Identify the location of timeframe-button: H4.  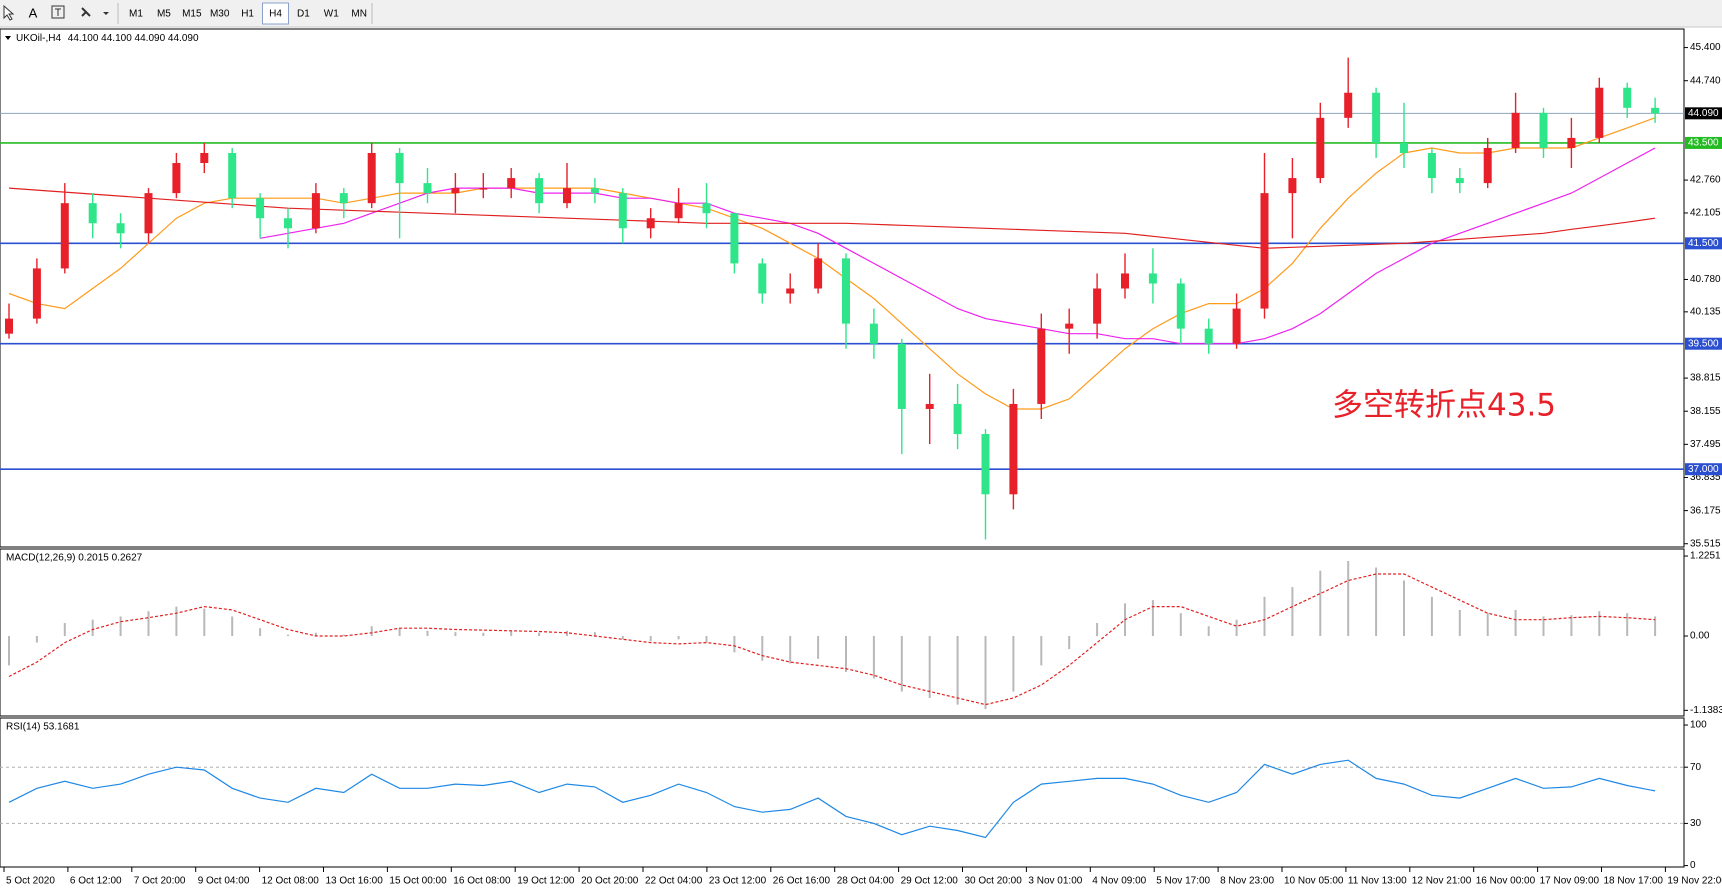
(275, 14).